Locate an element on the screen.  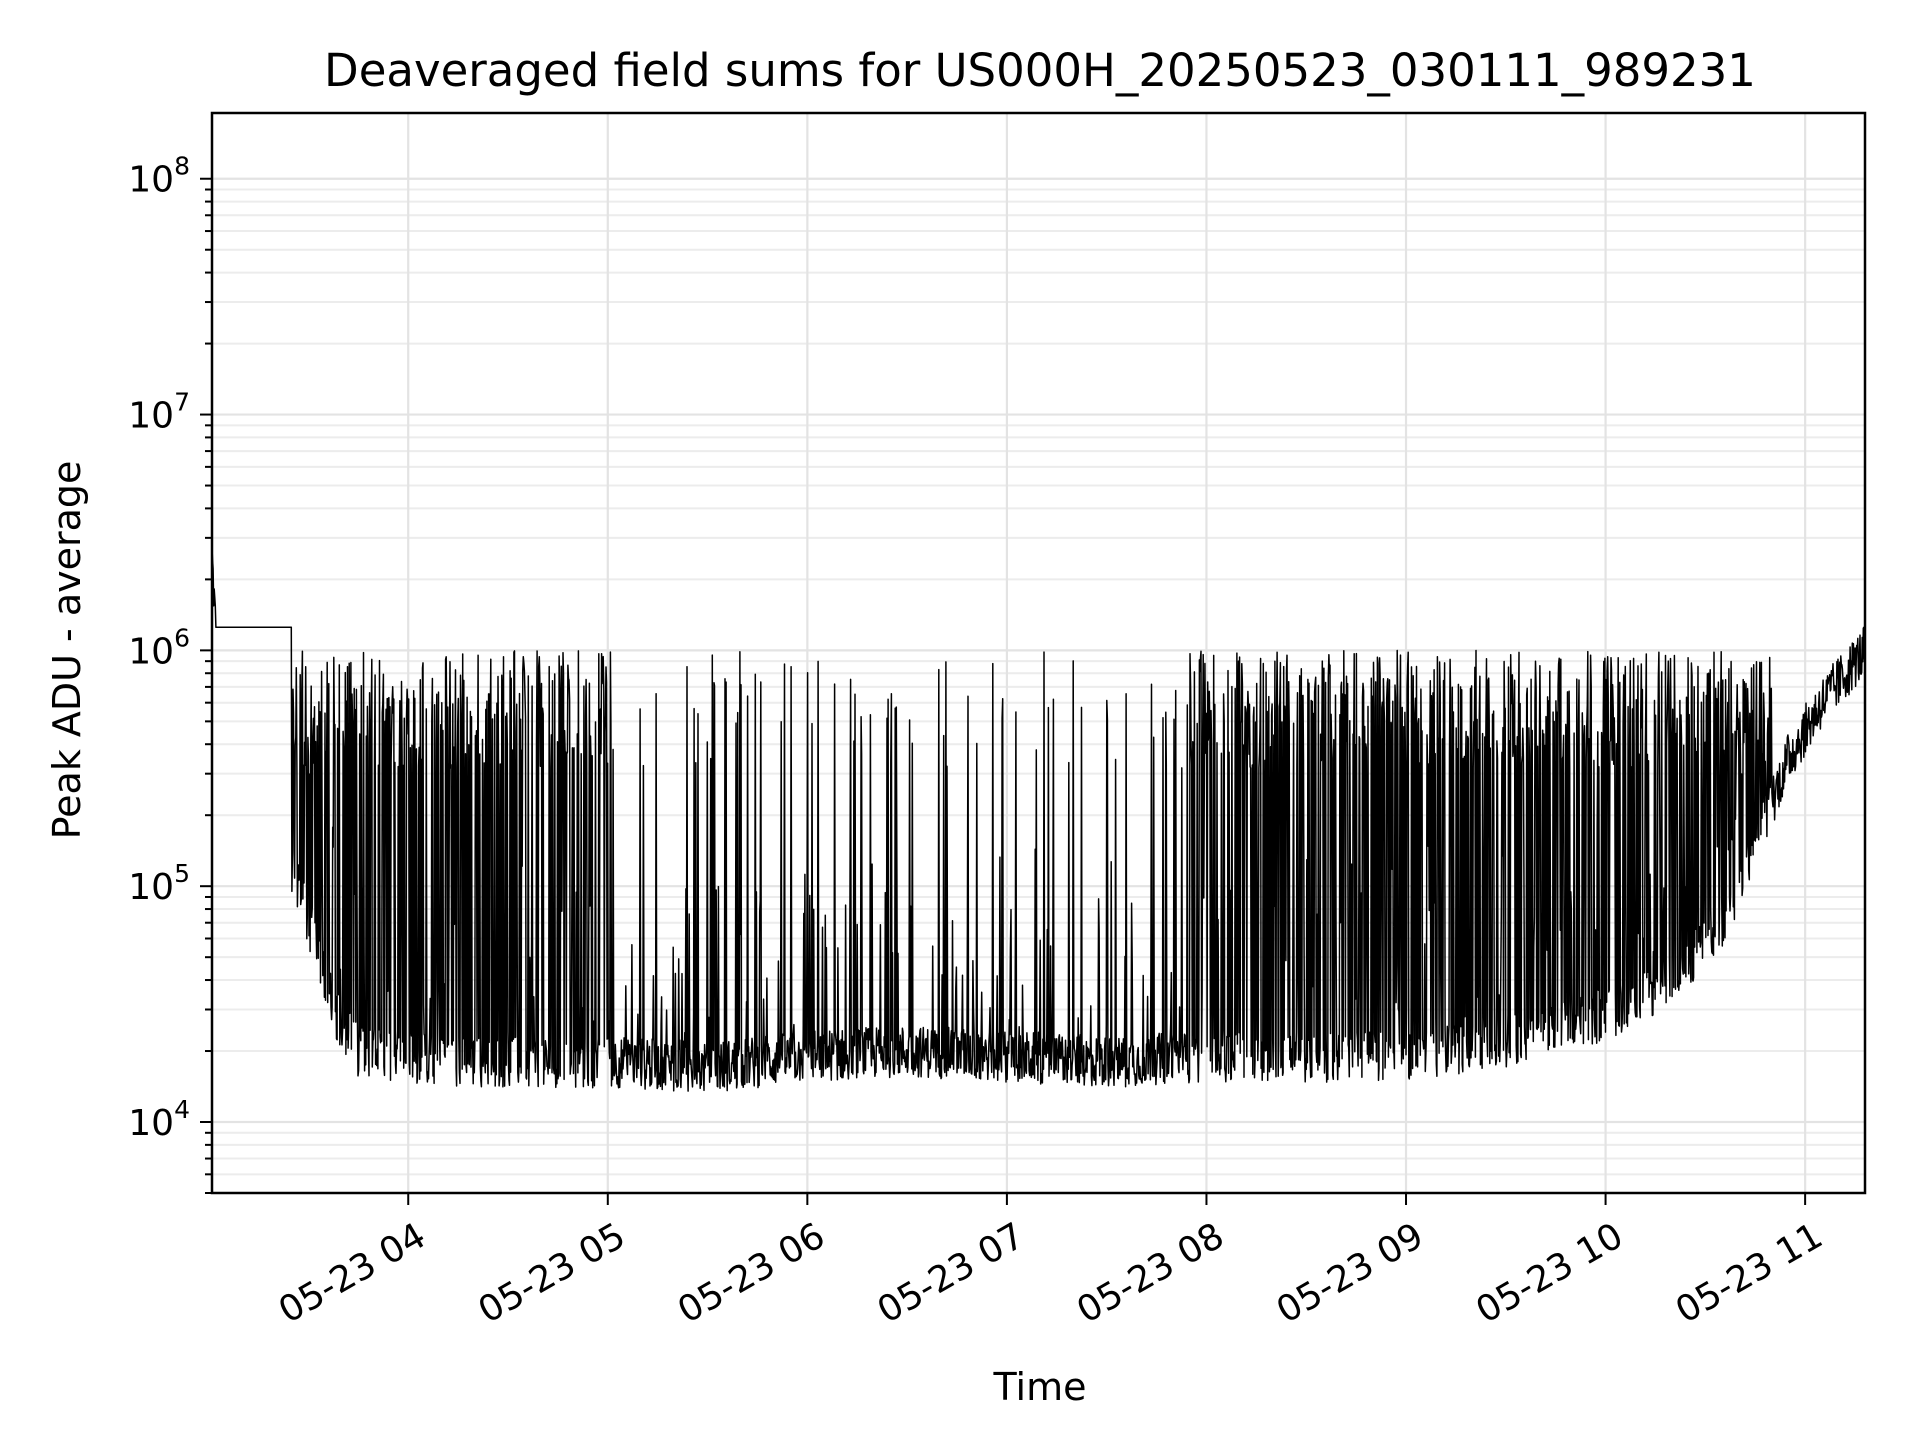
x-tick-label: 05-23 07 is located at coordinates (951, 1273).